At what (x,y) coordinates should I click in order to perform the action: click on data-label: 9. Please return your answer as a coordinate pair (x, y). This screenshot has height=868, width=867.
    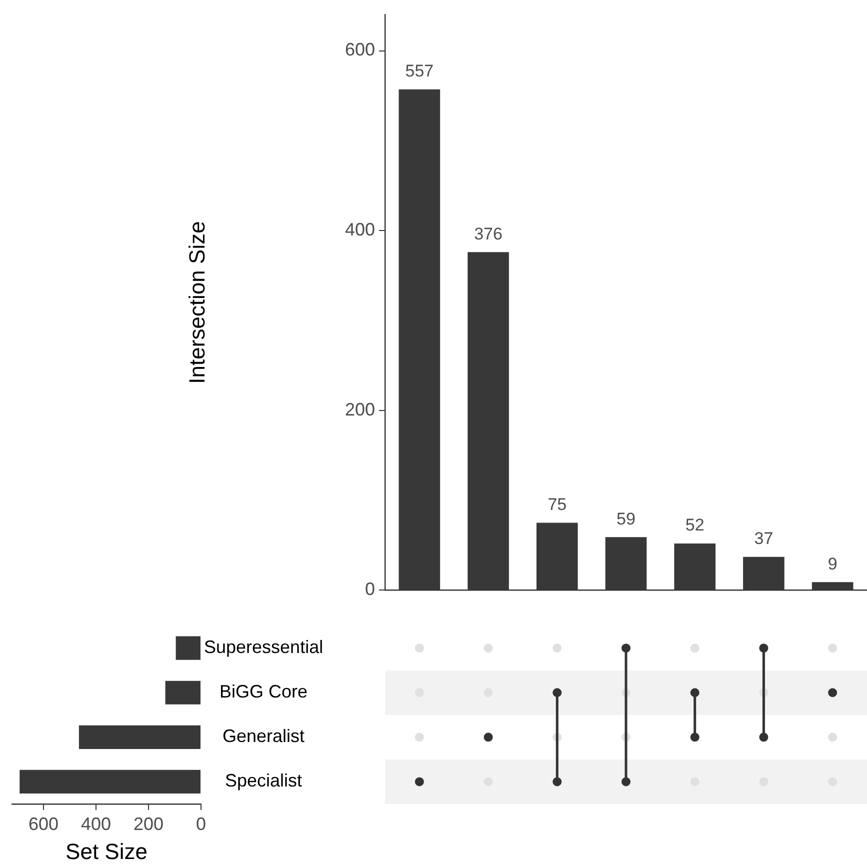
    Looking at the image, I should click on (833, 564).